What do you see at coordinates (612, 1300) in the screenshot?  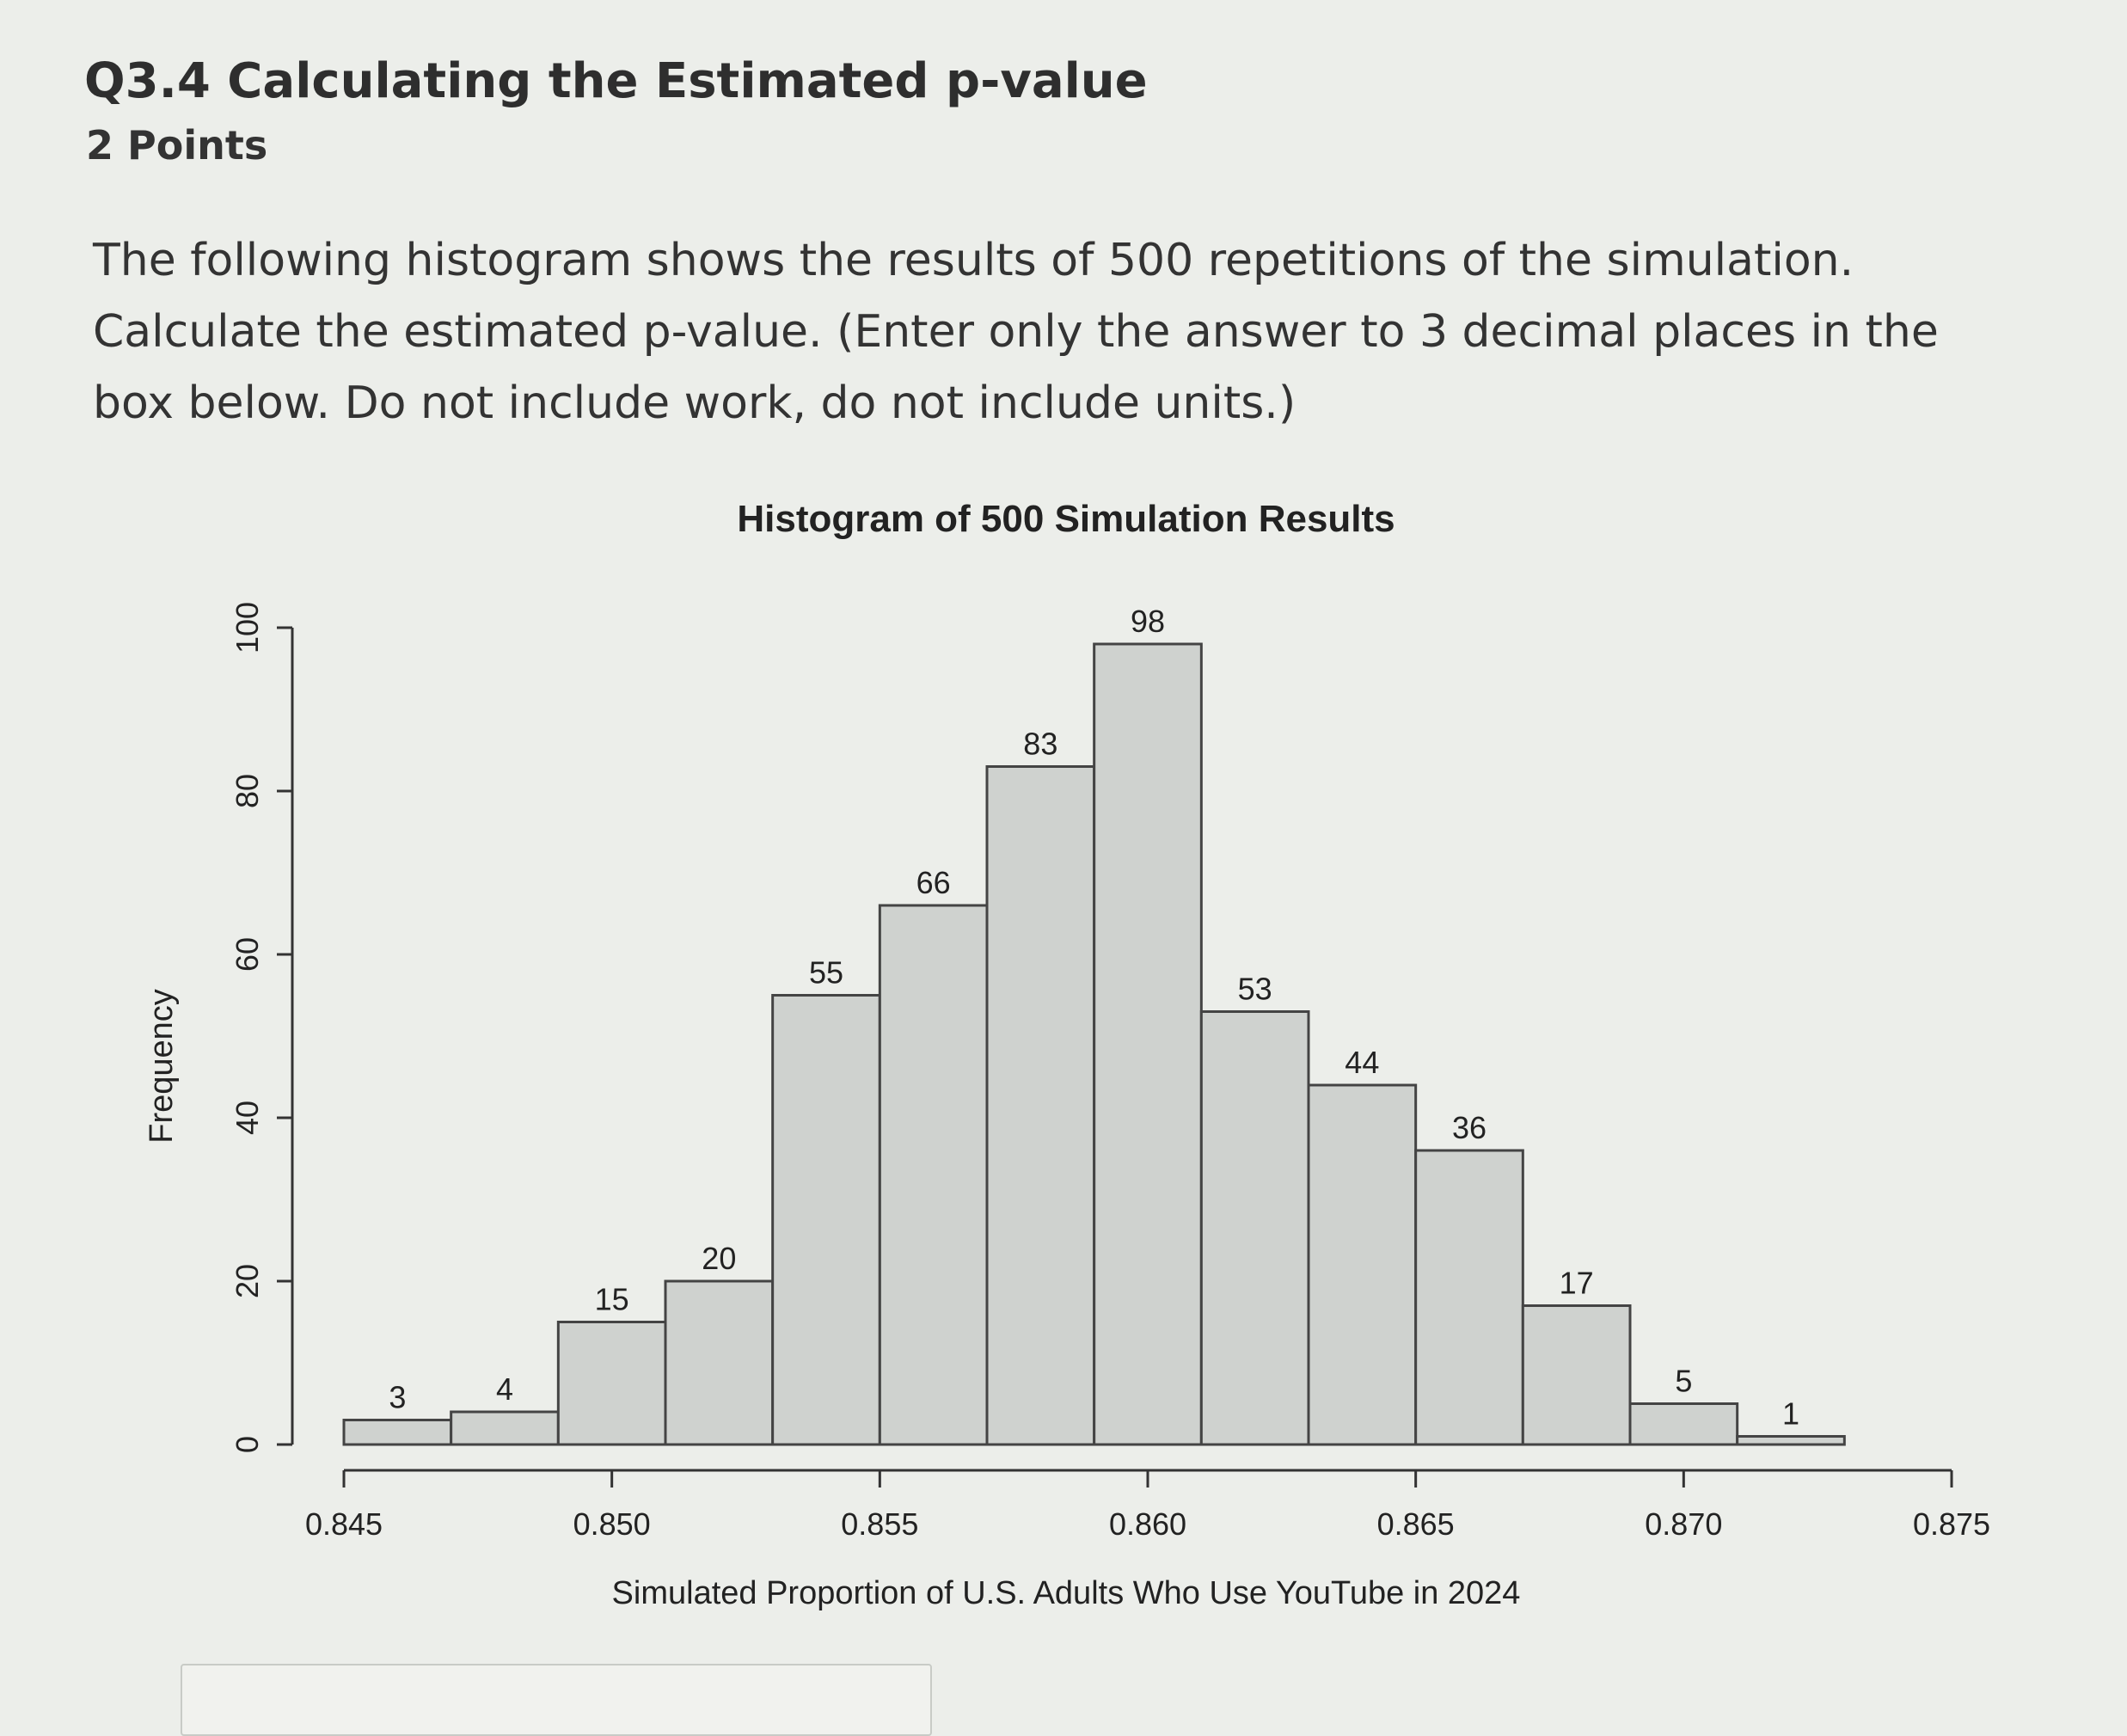 I see `bar-value-label: 15` at bounding box center [612, 1300].